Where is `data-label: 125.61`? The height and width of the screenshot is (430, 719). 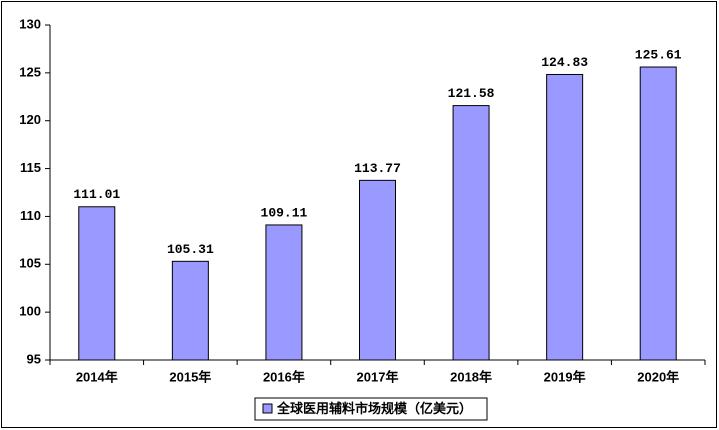
data-label: 125.61 is located at coordinates (658, 54).